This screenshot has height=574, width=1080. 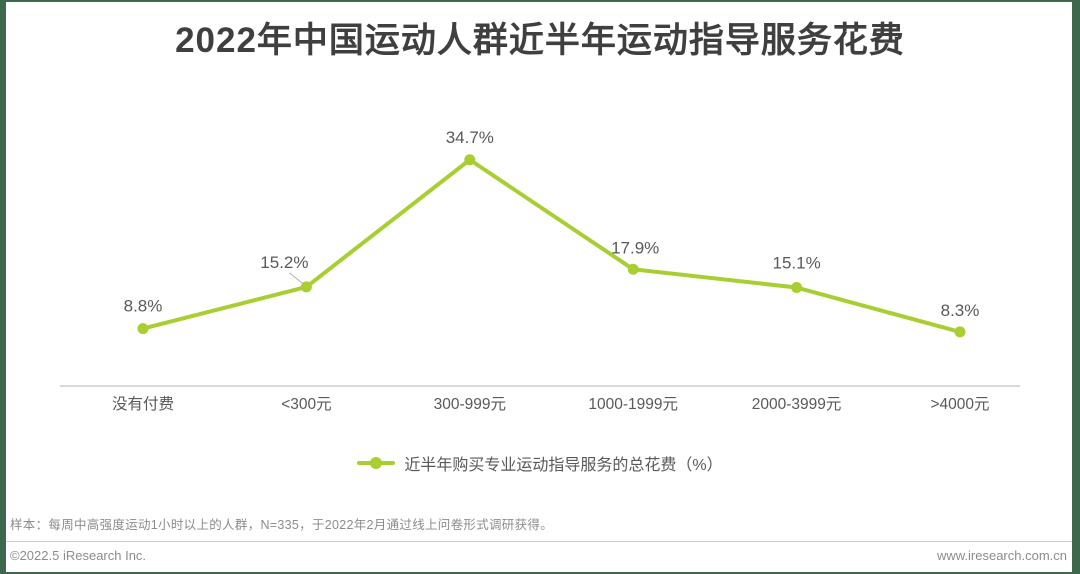 I want to click on legend-label: 近半年购买专业运动指导服务的总花费（%）, so click(x=563, y=465).